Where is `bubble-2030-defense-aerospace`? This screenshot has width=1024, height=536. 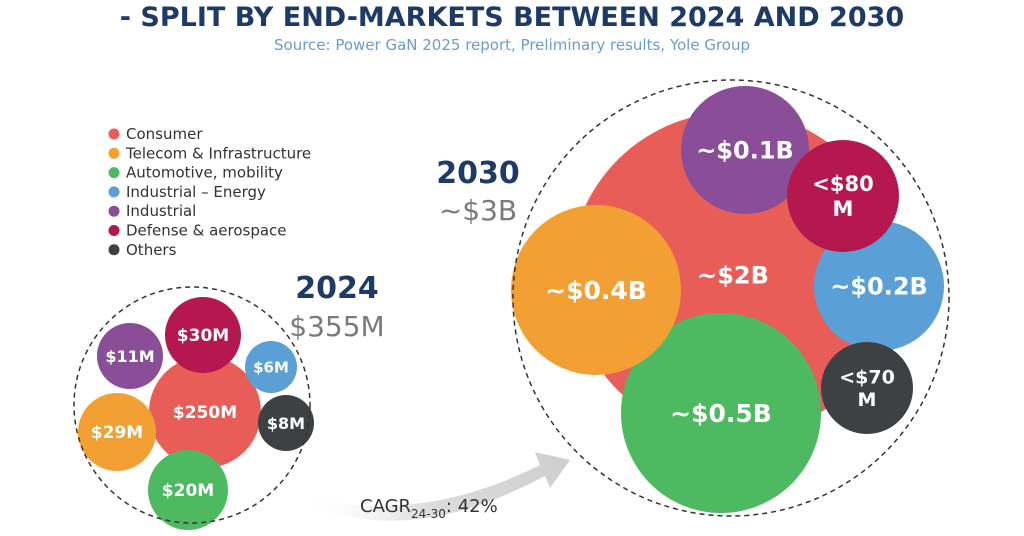 bubble-2030-defense-aerospace is located at coordinates (843, 196).